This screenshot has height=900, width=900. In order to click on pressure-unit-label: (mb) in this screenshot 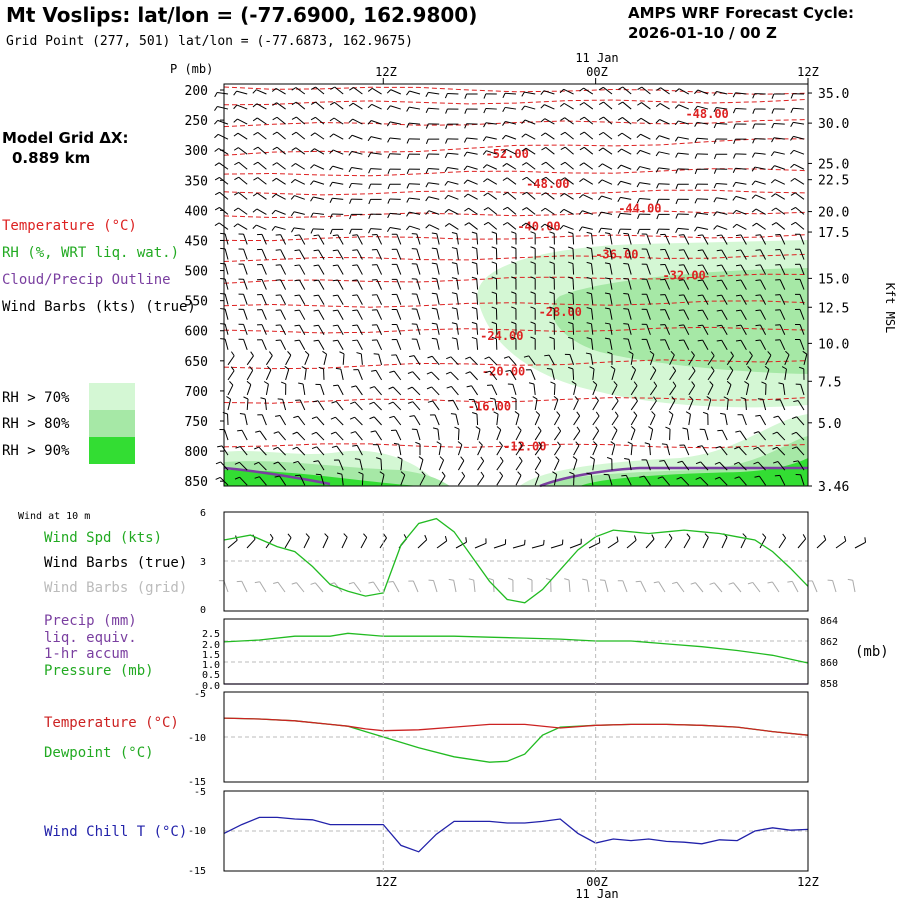, I will do `click(872, 652)`.